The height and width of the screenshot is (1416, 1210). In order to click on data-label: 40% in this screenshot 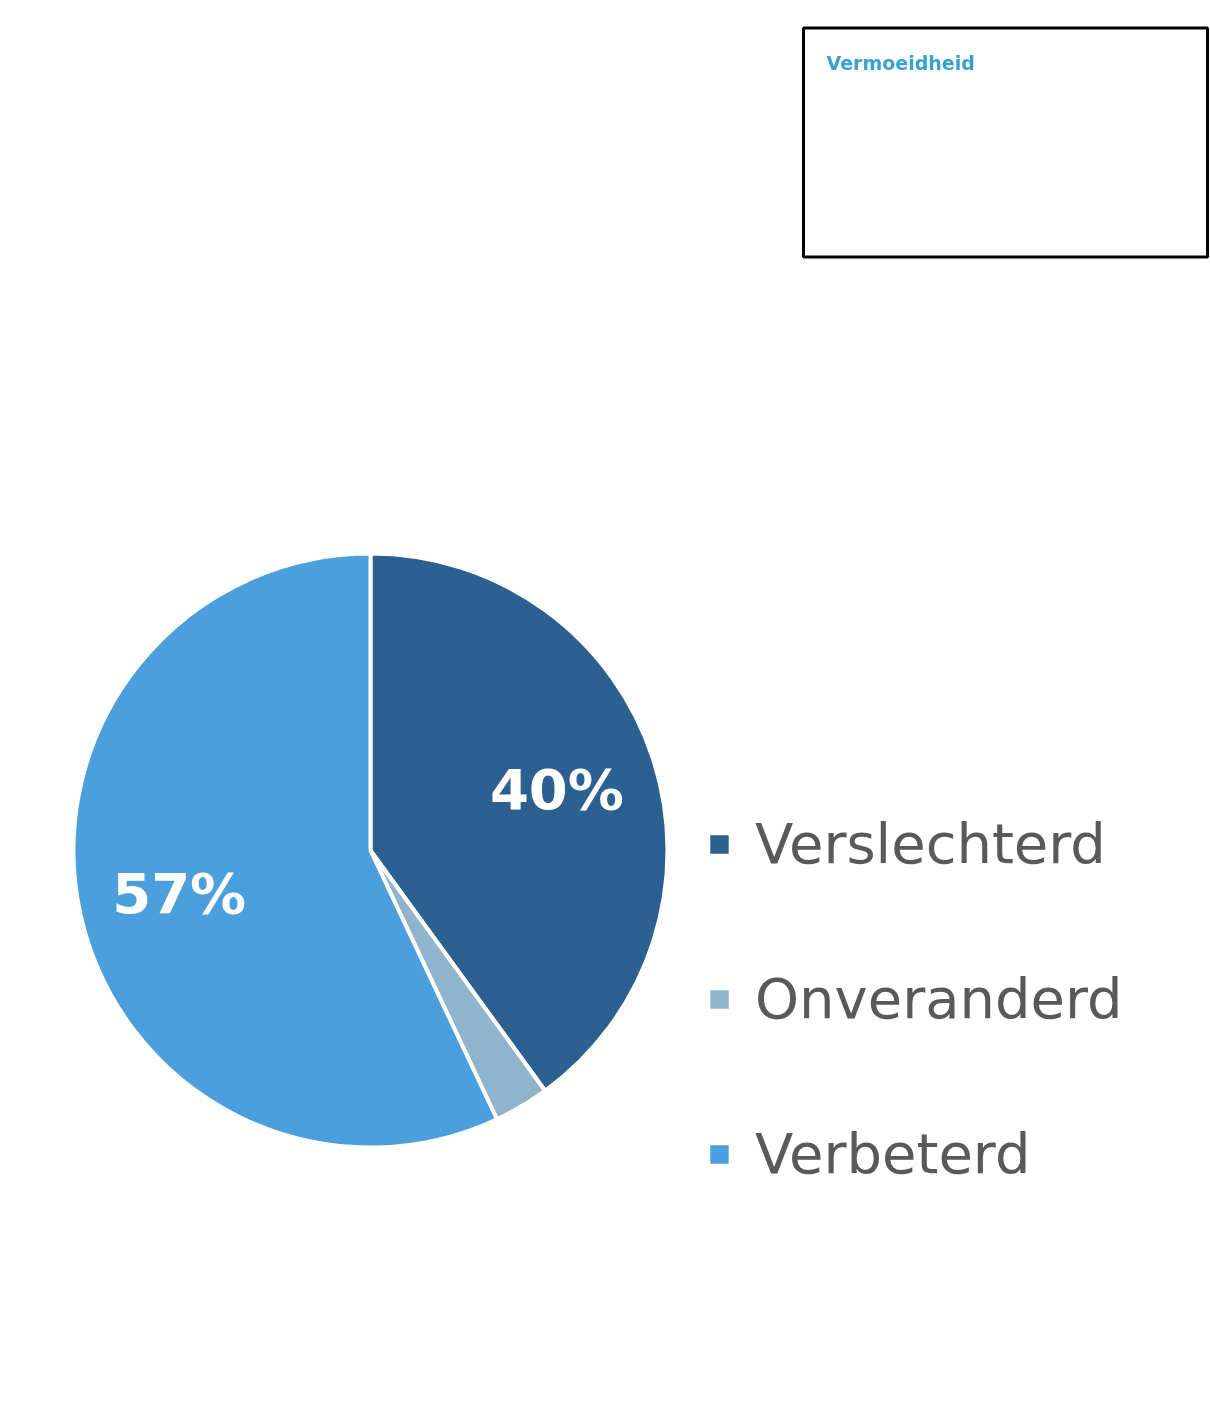, I will do `click(556, 790)`.